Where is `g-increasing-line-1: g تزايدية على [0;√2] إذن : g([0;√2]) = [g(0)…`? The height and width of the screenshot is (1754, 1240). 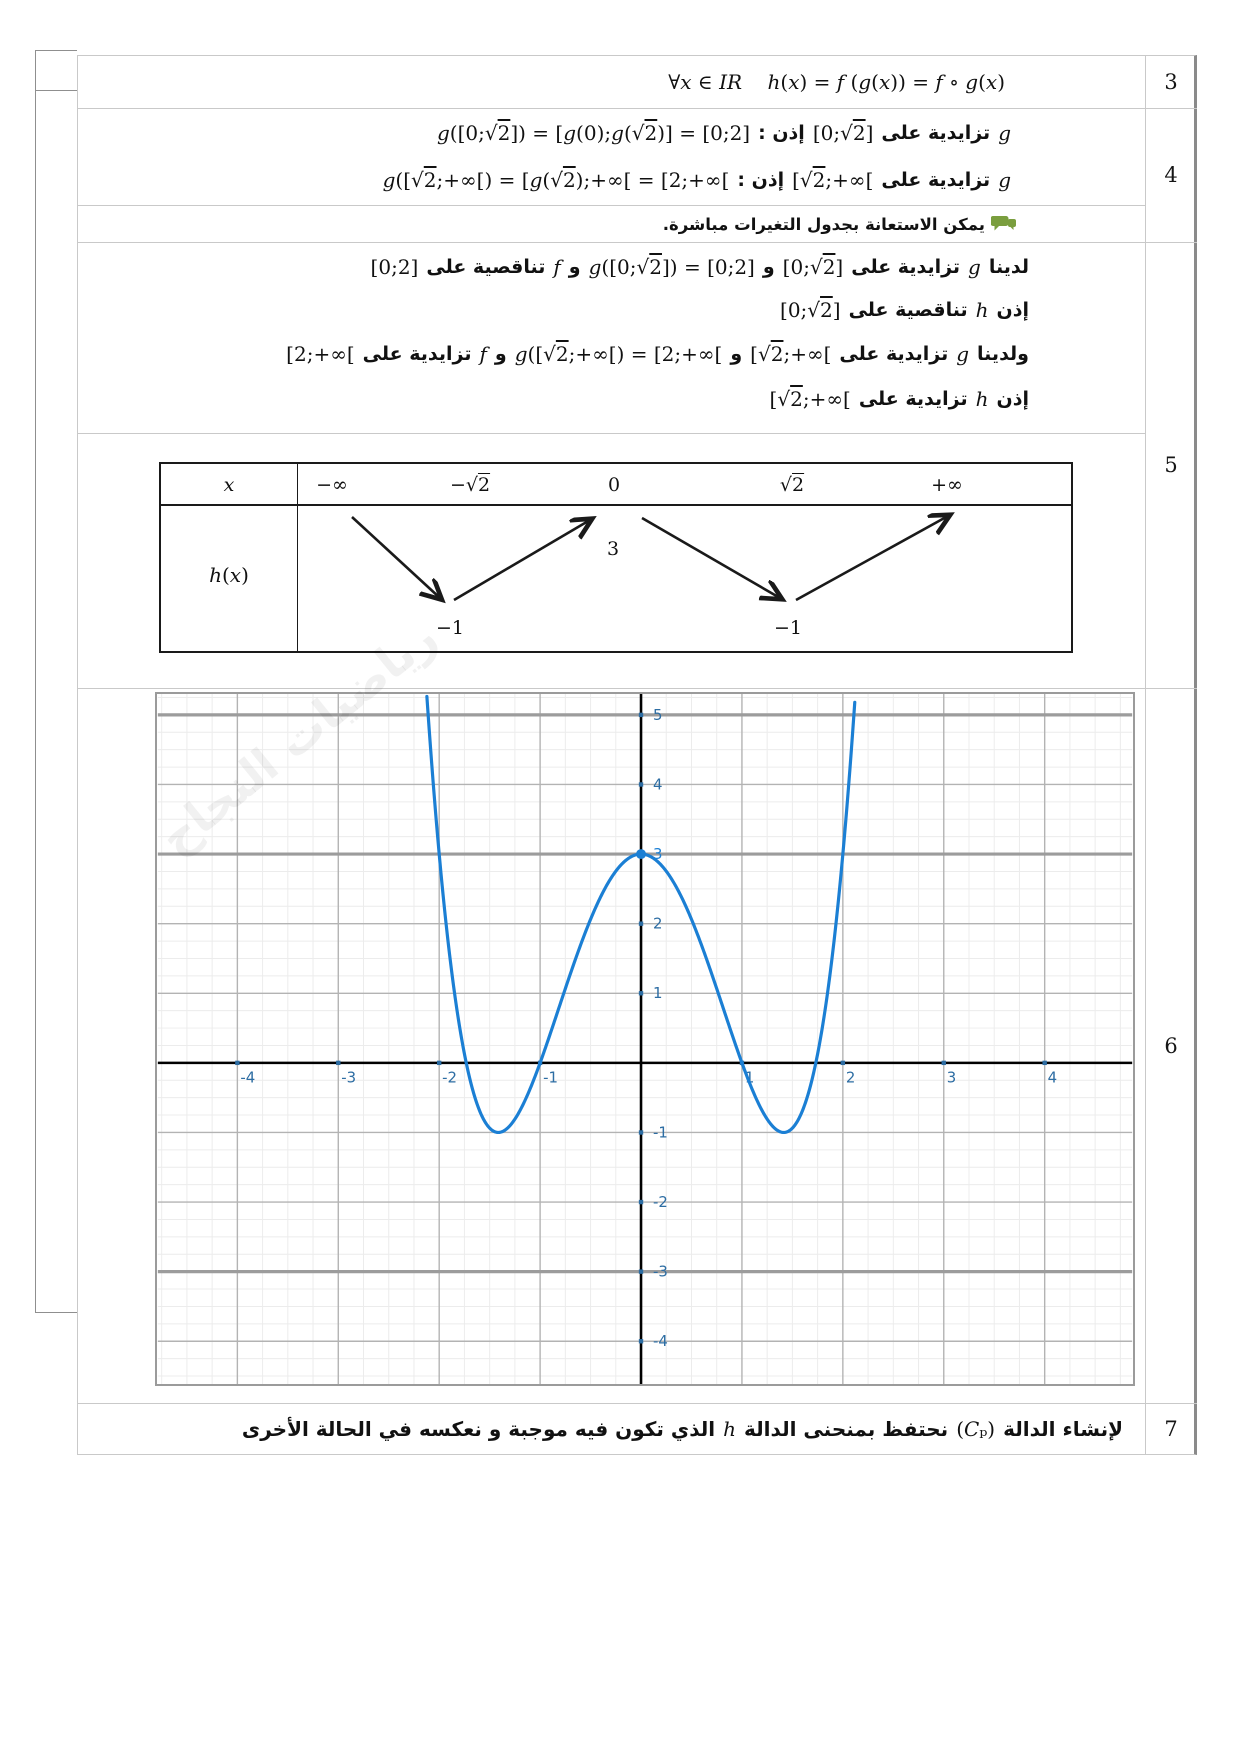
g-increasing-line-1: g تزايدية على [0;√2] إذن : g([0;√2]) = [g(0)… is located at coordinates (723, 133).